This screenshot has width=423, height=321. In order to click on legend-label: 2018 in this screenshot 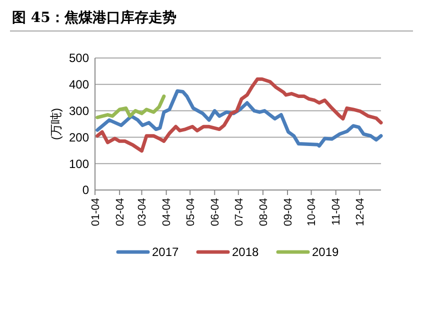, I will do `click(246, 252)`.